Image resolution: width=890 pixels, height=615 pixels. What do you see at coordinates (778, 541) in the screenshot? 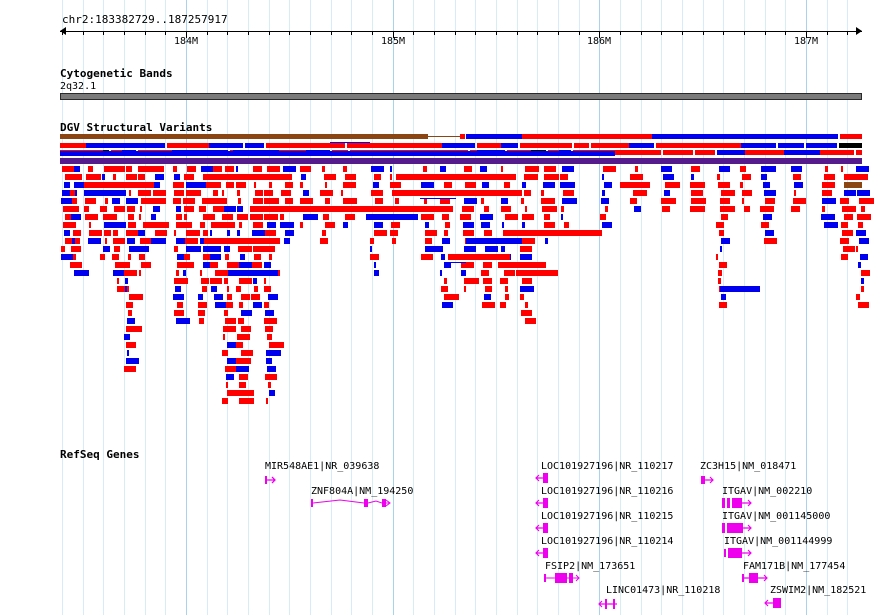
I see `gene-label: ITGAV|NM_001144999` at bounding box center [778, 541].